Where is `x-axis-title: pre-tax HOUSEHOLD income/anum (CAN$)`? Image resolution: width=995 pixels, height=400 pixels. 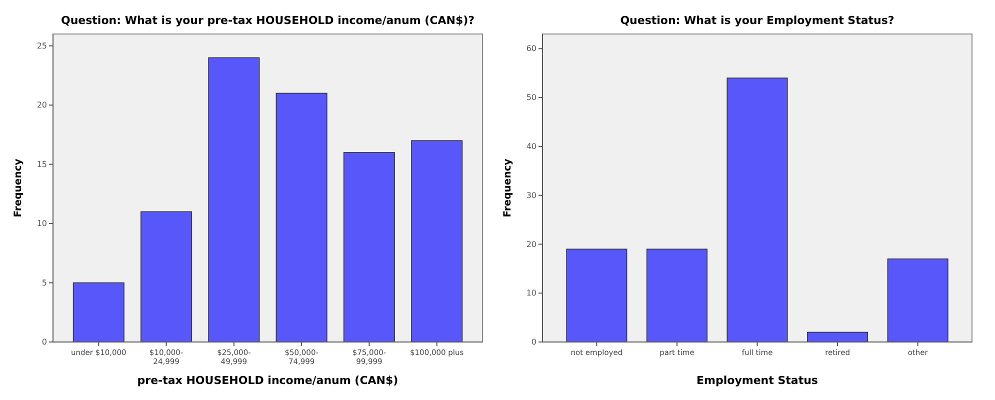
x-axis-title: pre-tax HOUSEHOLD income/anum (CAN$) is located at coordinates (267, 380).